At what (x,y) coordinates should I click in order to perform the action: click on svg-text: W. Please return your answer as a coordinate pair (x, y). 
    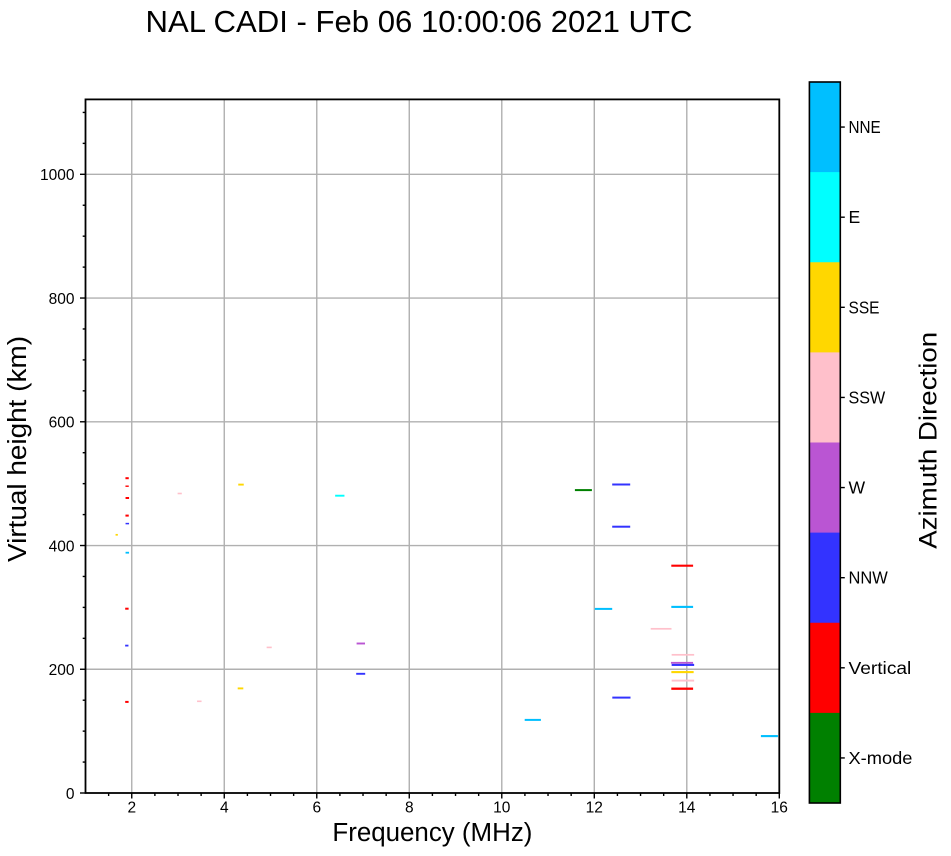
    Looking at the image, I should click on (857, 488).